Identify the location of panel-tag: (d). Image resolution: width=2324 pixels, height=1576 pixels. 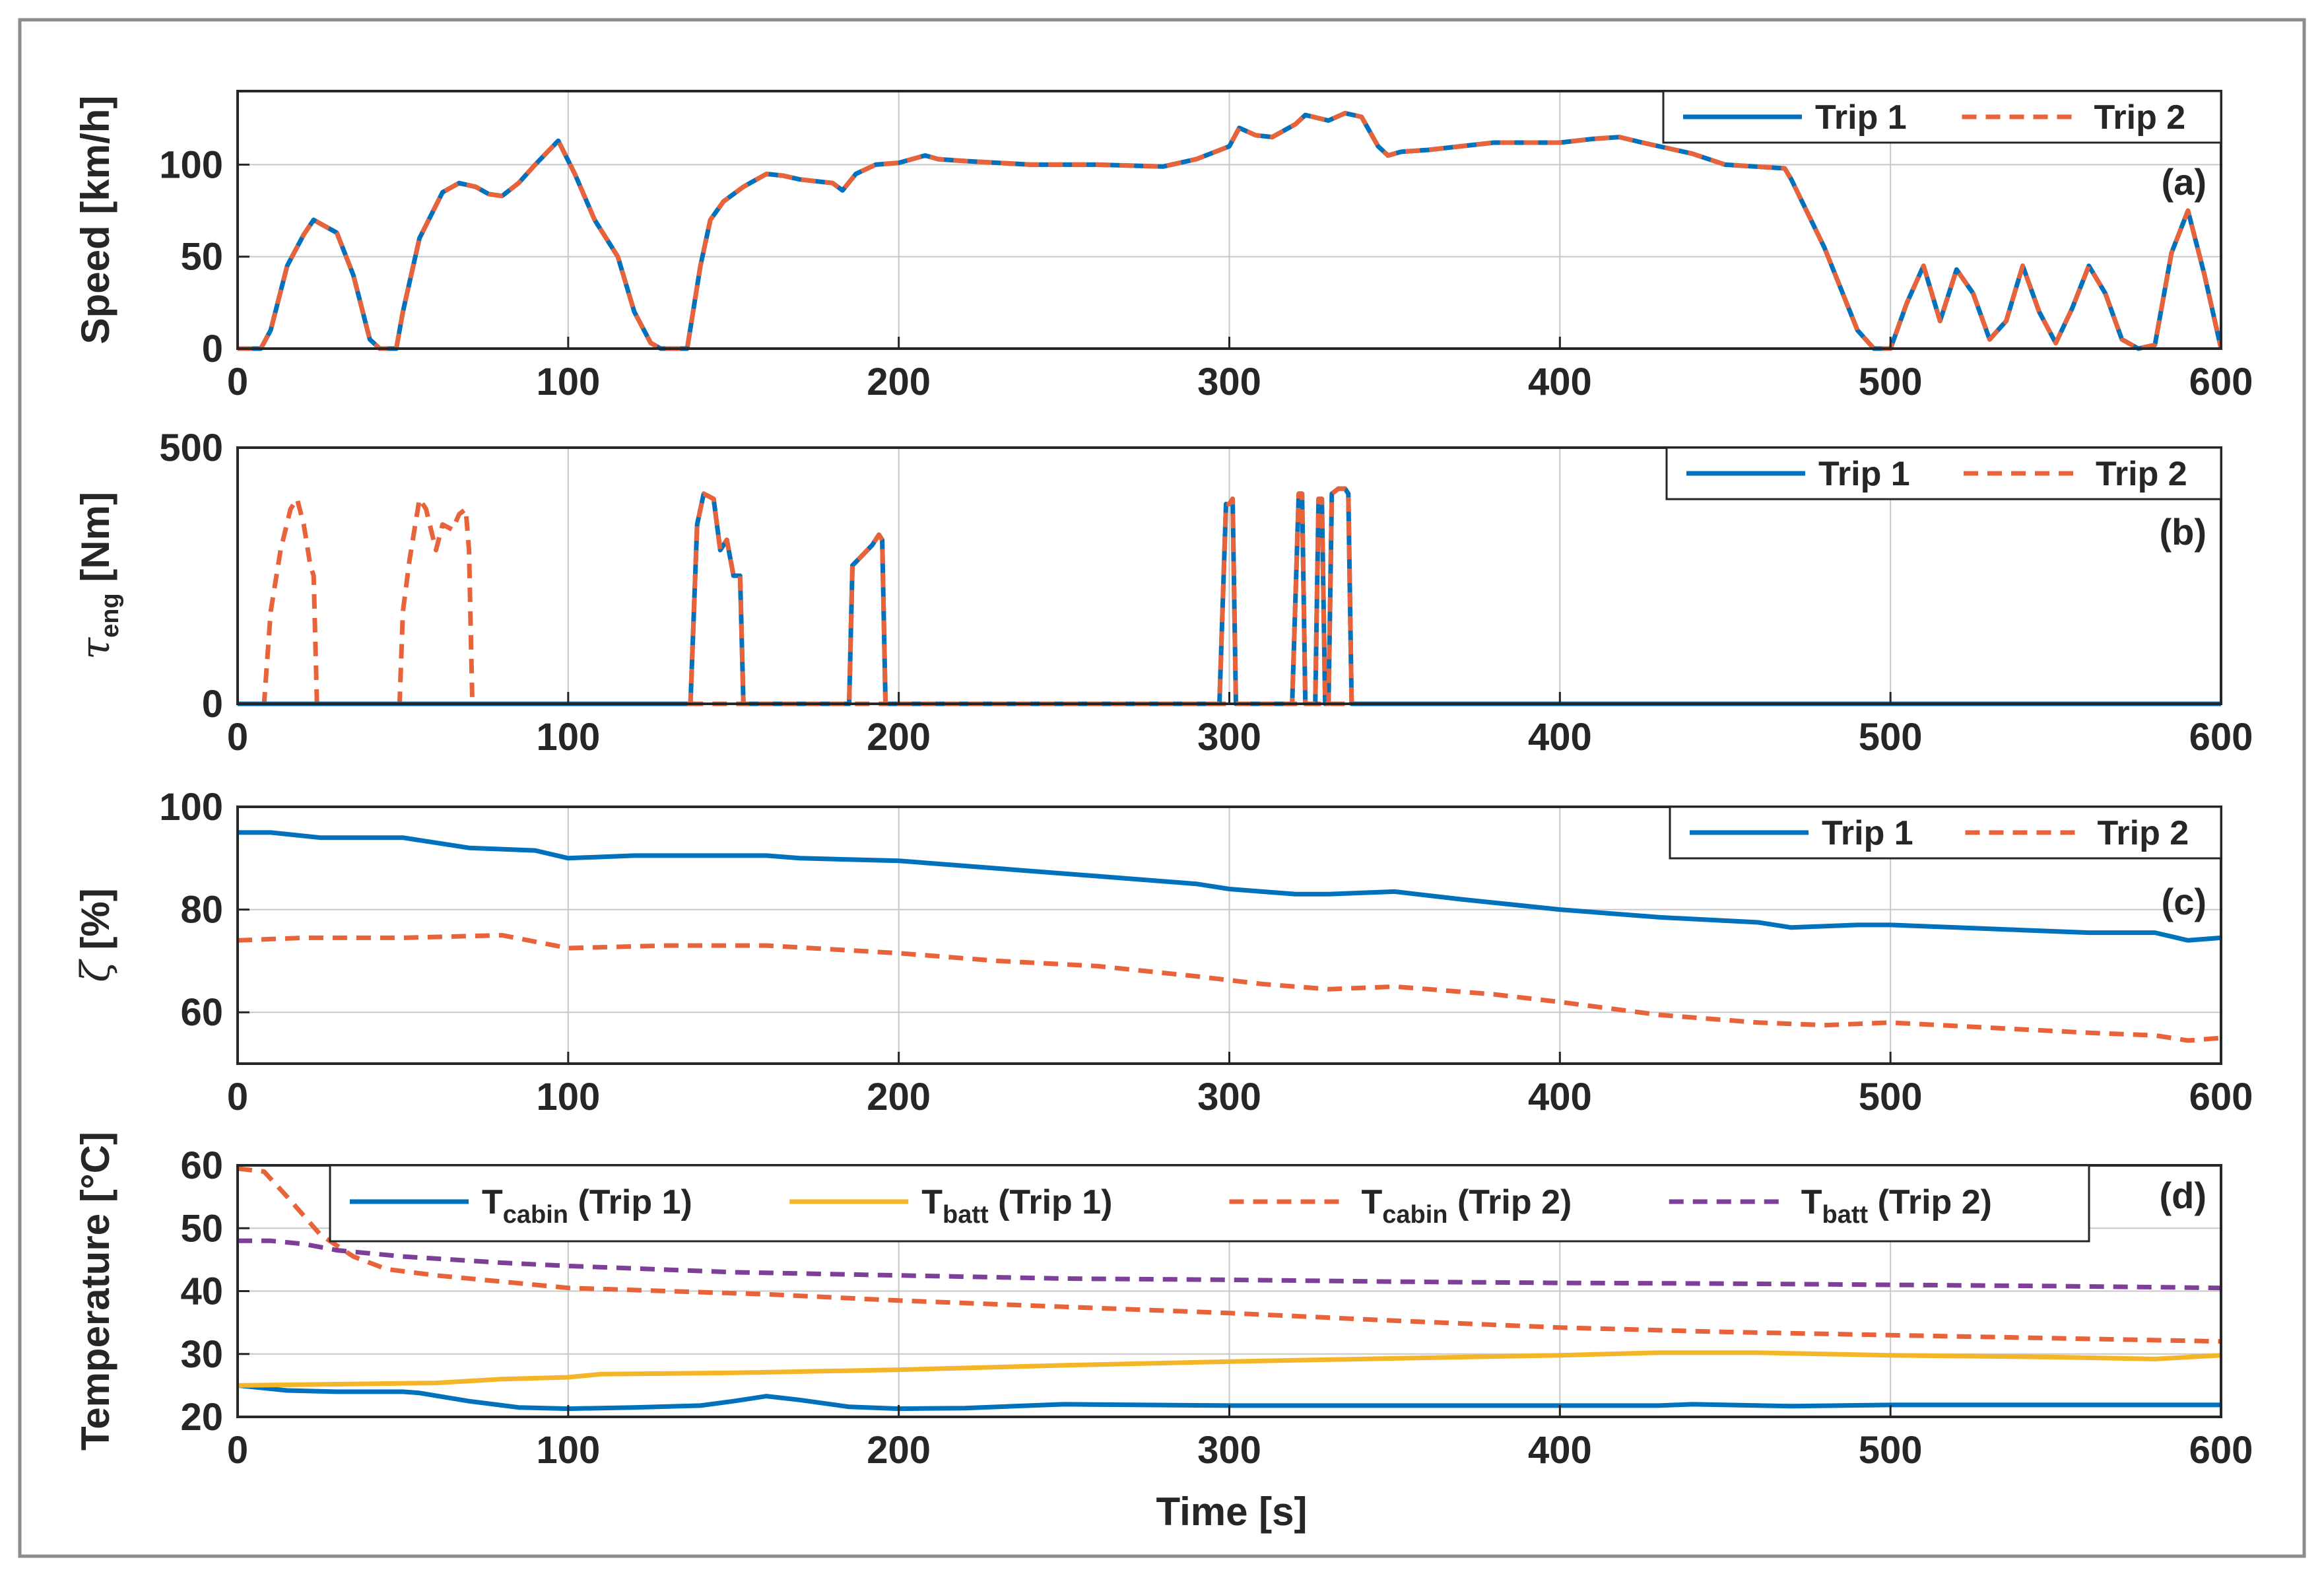
(2183, 1195).